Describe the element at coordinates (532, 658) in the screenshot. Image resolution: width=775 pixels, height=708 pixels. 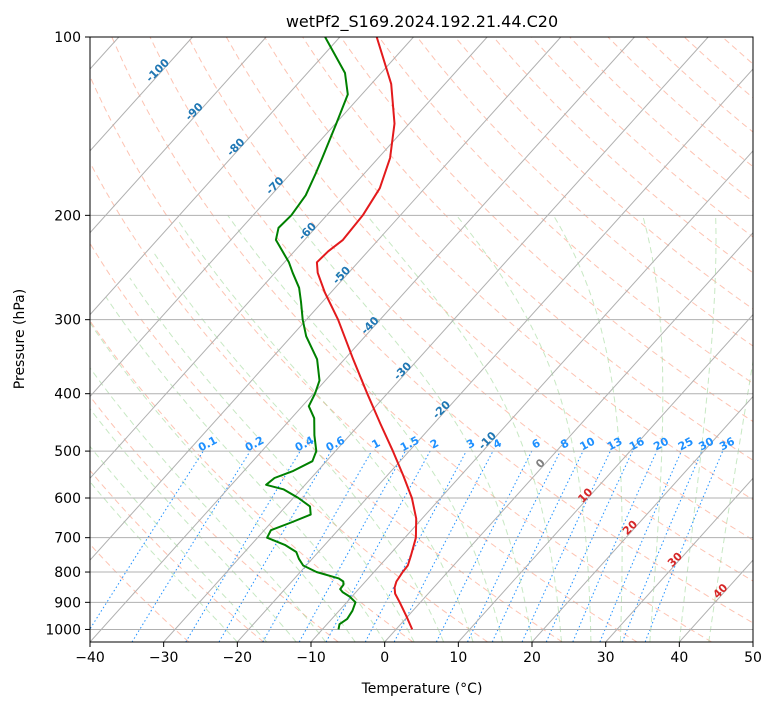
I see `x-tick-label: 20` at that location.